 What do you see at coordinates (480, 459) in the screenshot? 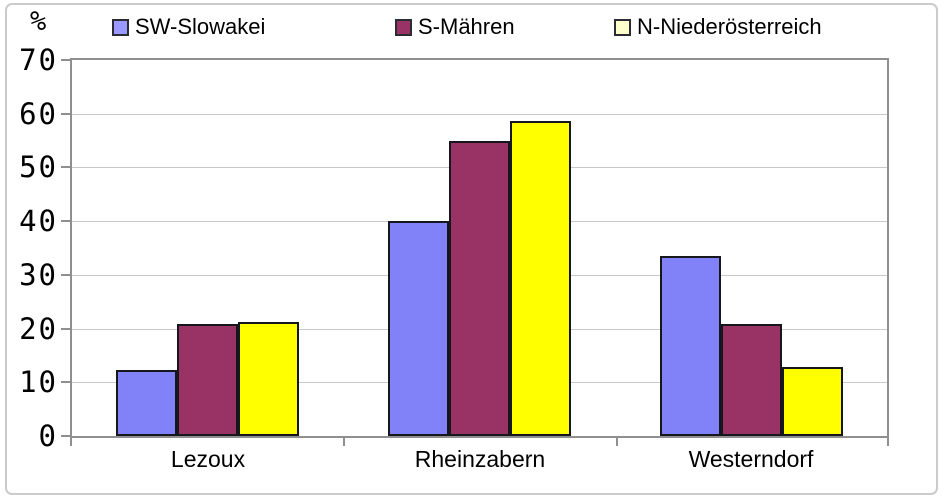
I see `x-axis-category-label-rheinzabern: Rheinzabern` at bounding box center [480, 459].